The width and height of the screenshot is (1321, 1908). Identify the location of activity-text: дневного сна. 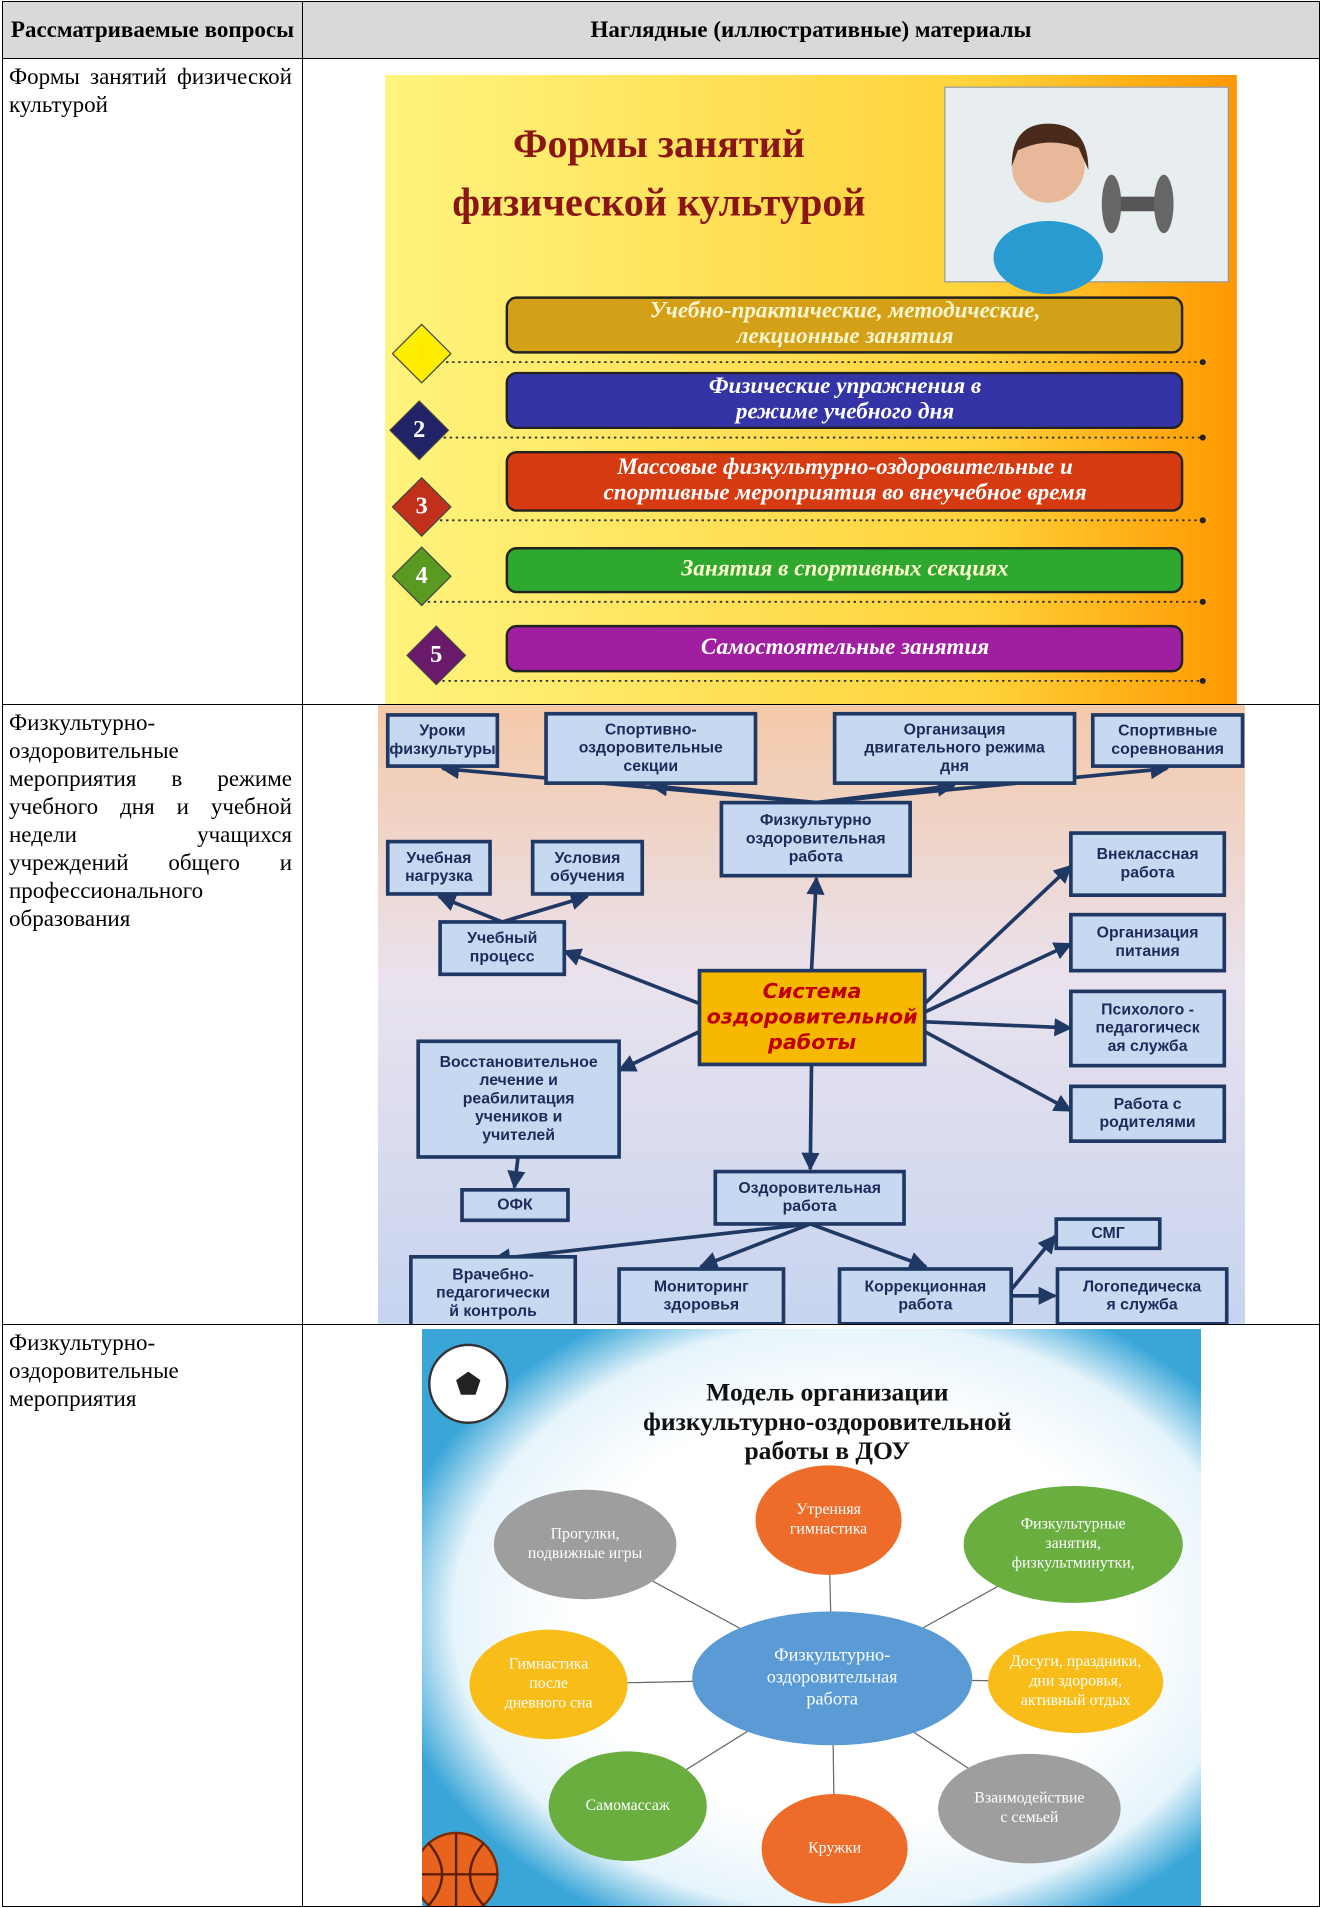
(548, 1703).